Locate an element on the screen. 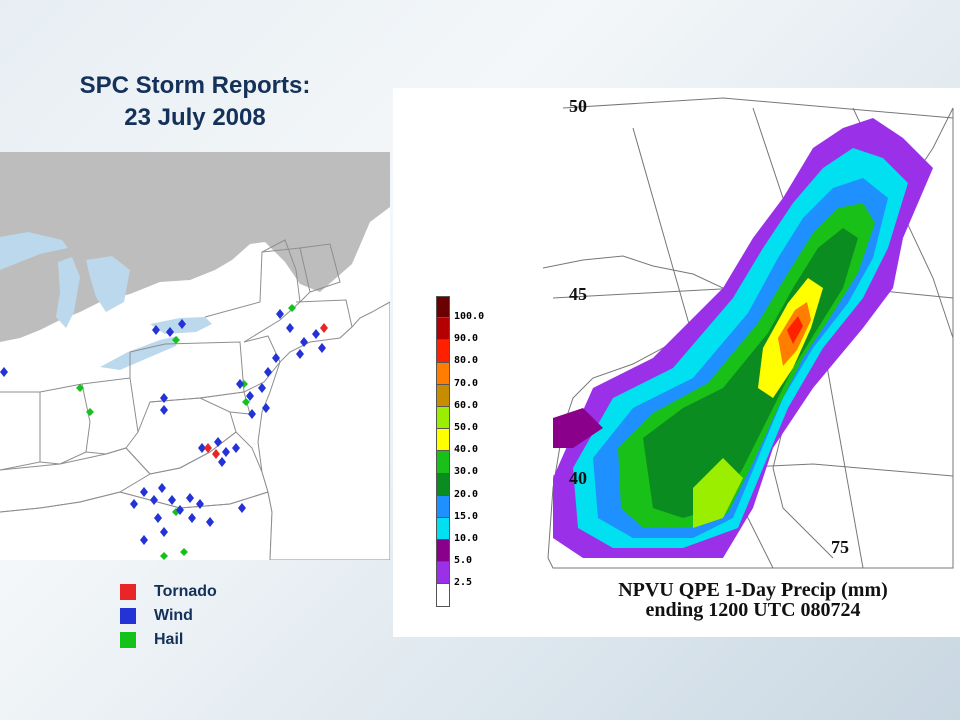 The width and height of the screenshot is (960, 720). colorbar-label: 100.0 is located at coordinates (469, 316).